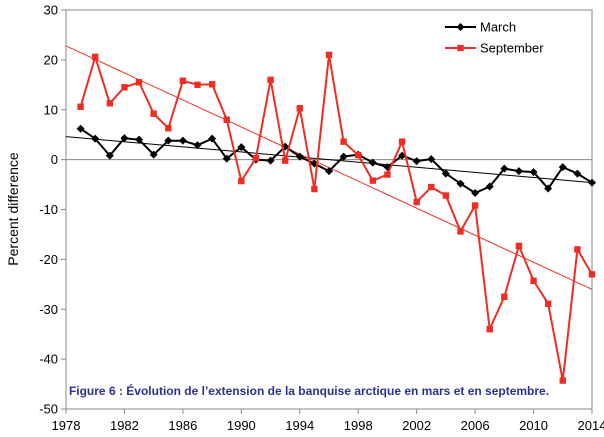  What do you see at coordinates (54, 159) in the screenshot?
I see `y-tick-label: 0` at bounding box center [54, 159].